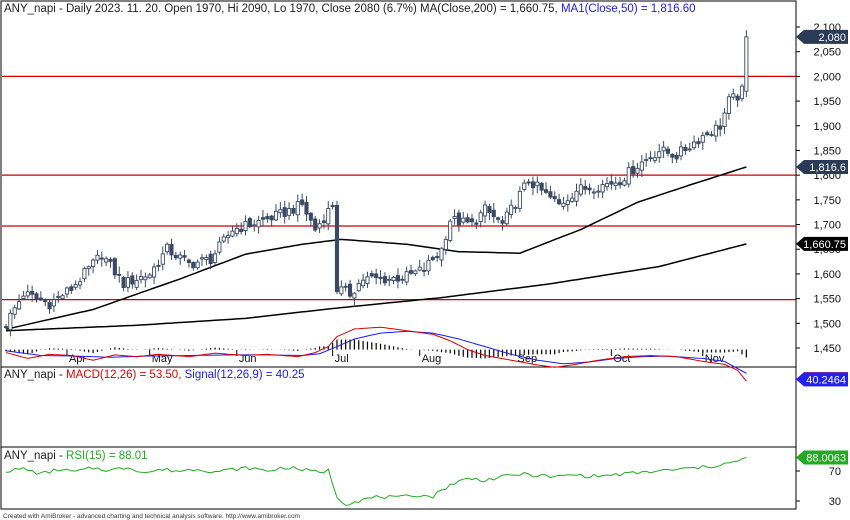 This screenshot has height=520, width=850. I want to click on price-tick-label: 1,500, so click(827, 324).